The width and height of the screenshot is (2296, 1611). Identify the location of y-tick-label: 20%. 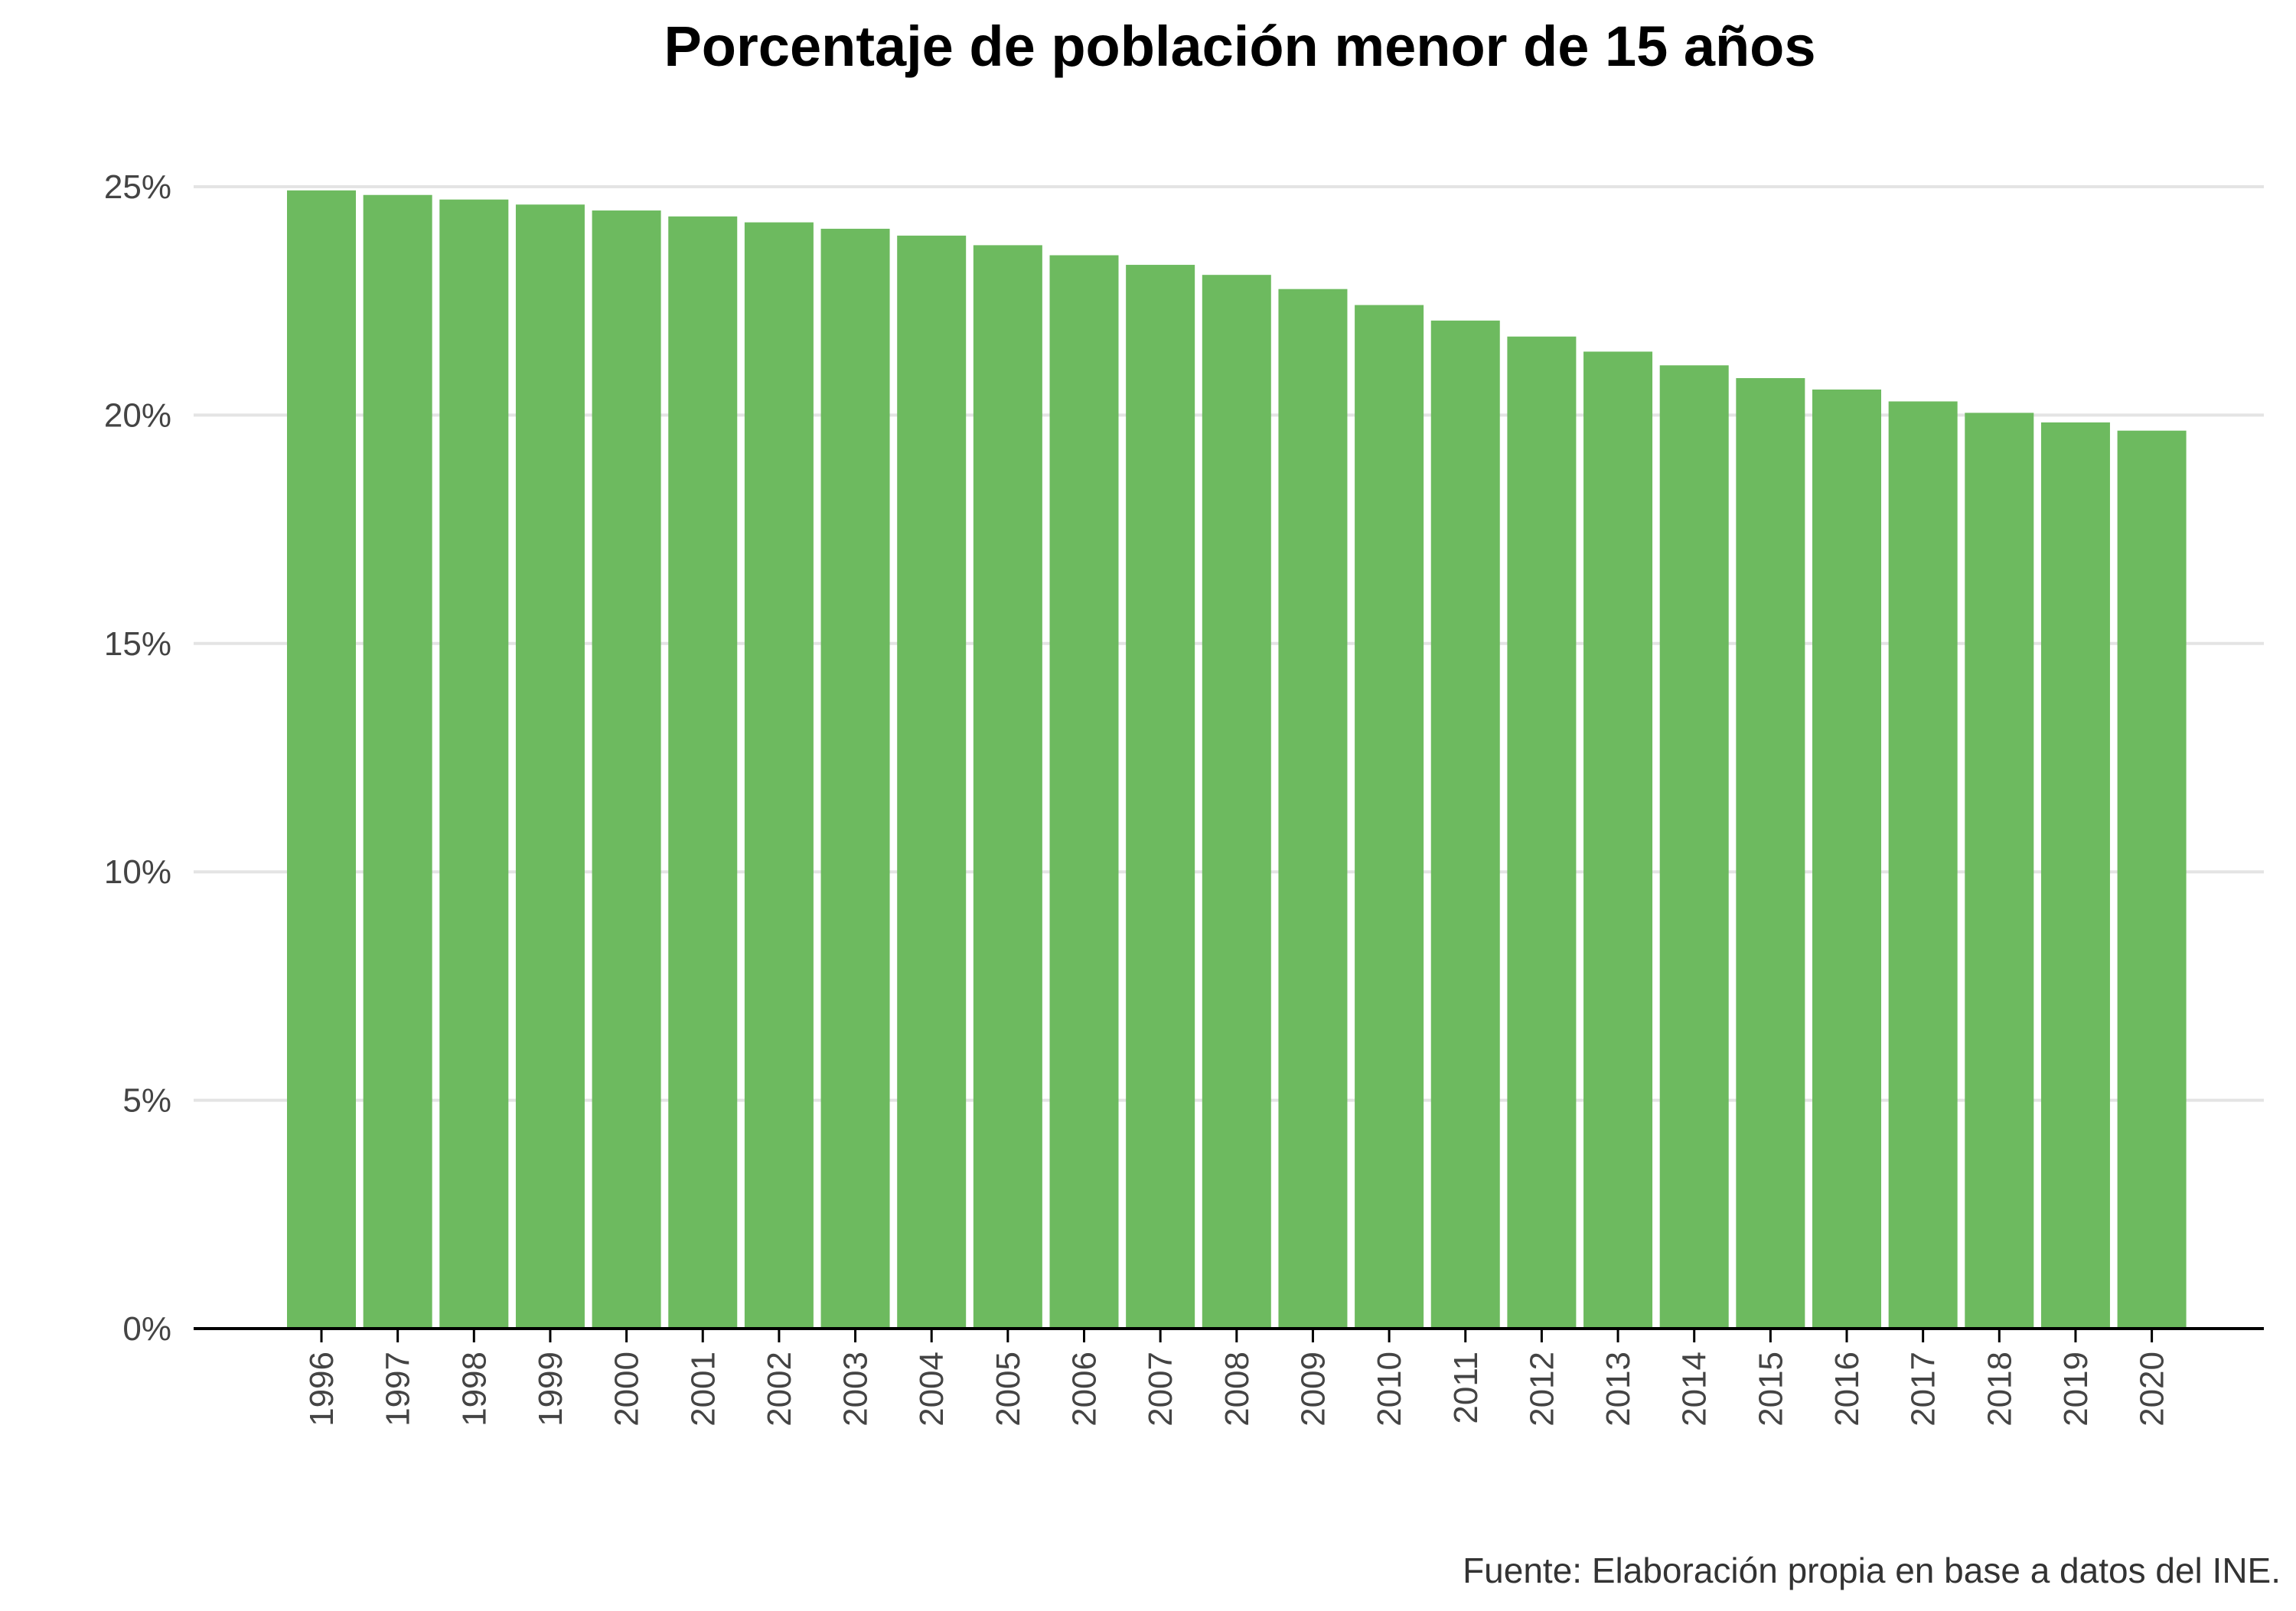
(137, 415).